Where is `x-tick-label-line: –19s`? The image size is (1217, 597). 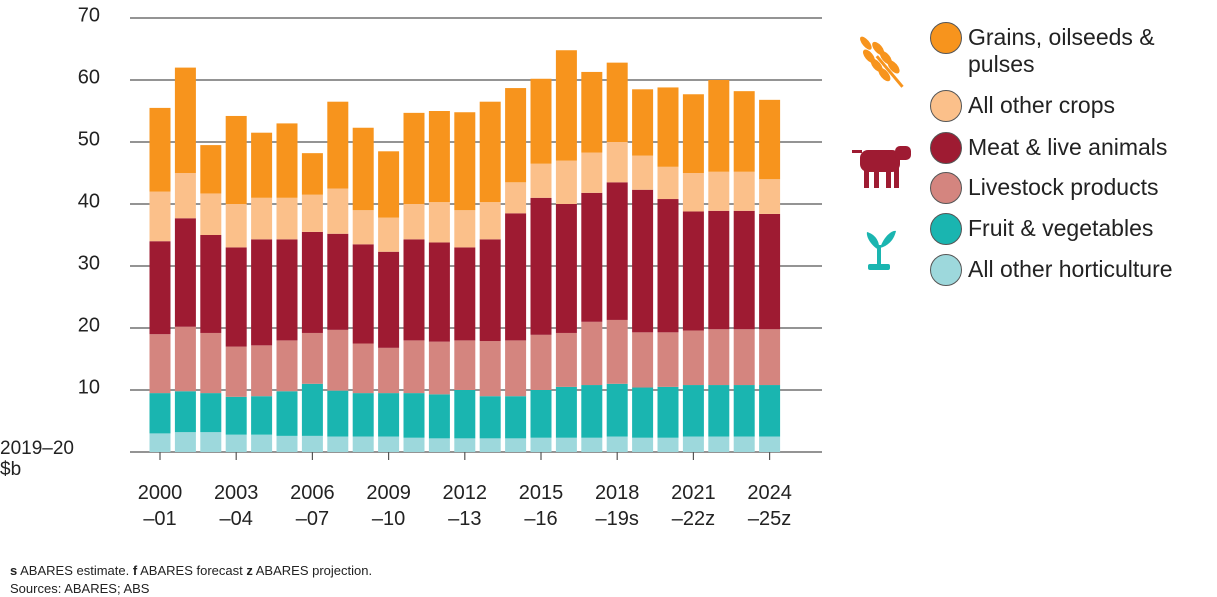 x-tick-label-line: –19s is located at coordinates (617, 519).